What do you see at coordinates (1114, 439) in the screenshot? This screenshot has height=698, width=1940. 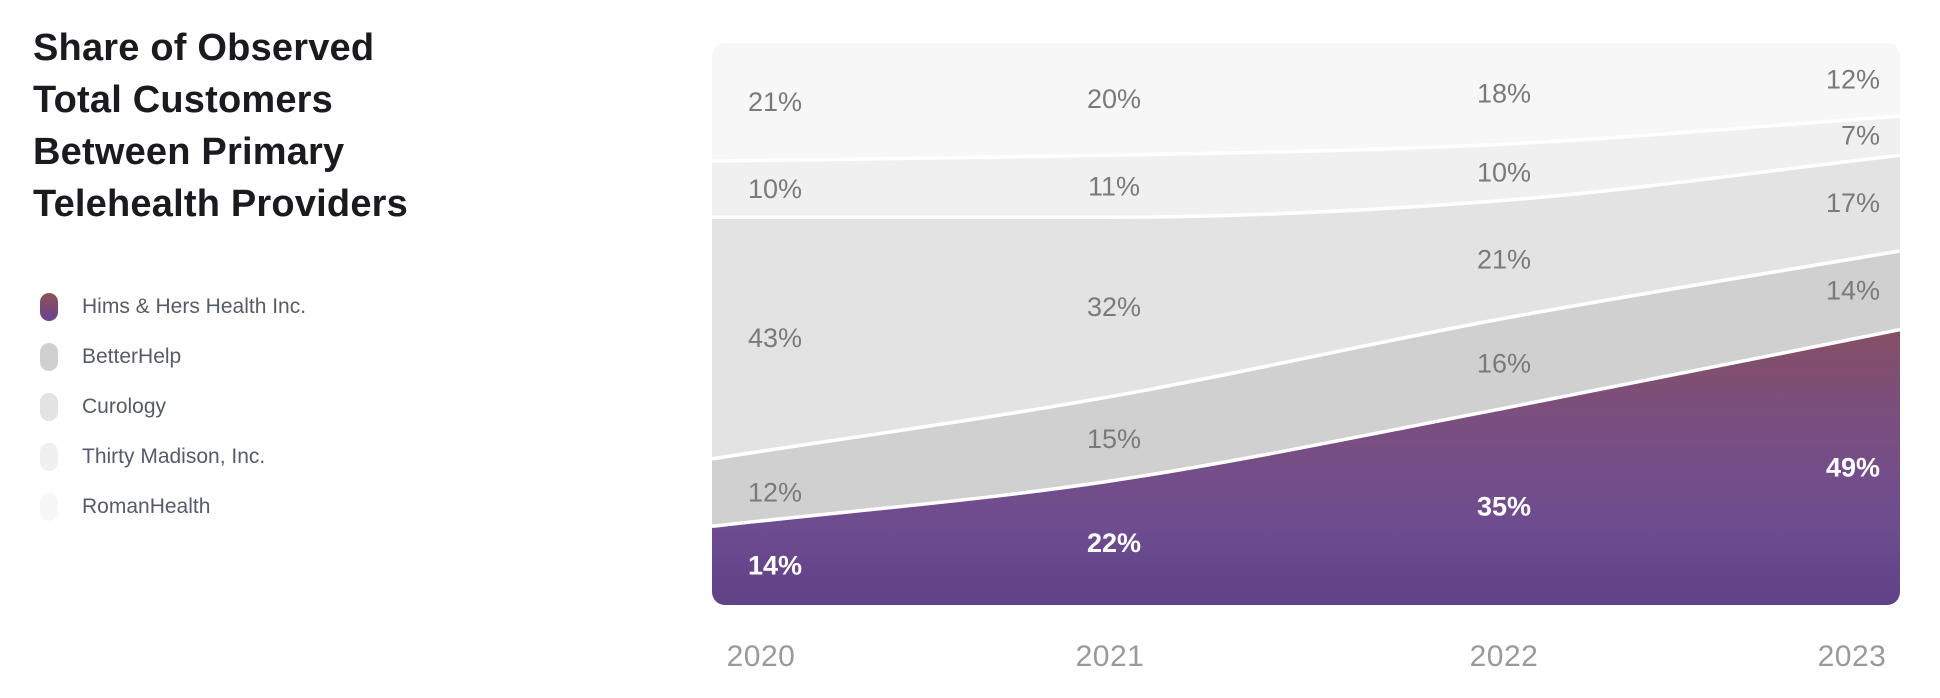 I see `value-label-betterhelp-2021: 15%` at bounding box center [1114, 439].